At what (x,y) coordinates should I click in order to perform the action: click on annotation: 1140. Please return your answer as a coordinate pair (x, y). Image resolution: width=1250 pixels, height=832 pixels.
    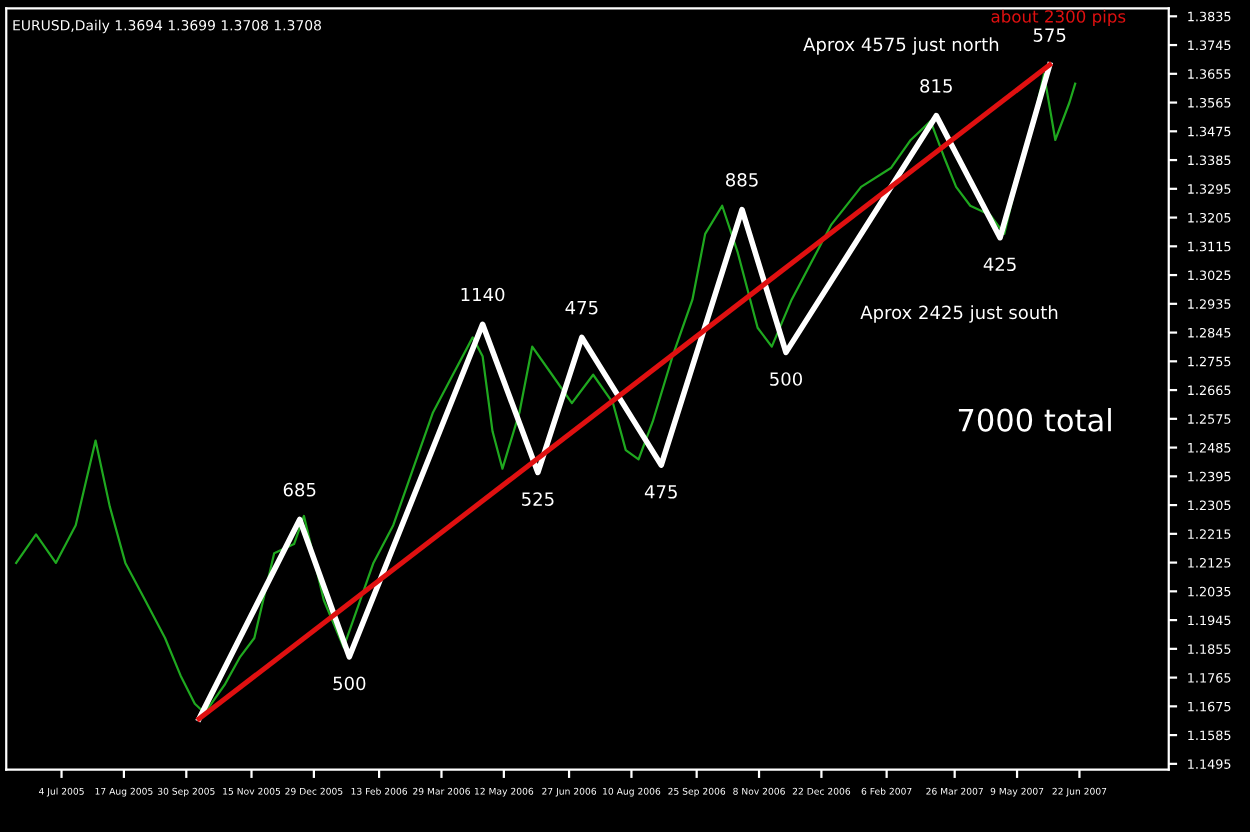
    Looking at the image, I should click on (483, 294).